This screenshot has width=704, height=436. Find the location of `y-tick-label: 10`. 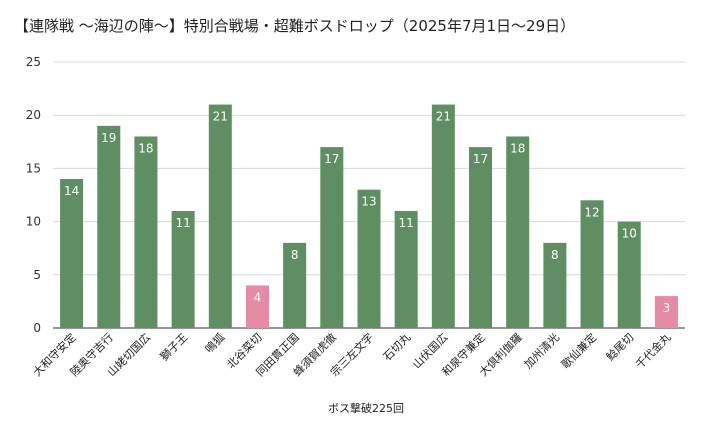

y-tick-label: 10 is located at coordinates (33, 222).